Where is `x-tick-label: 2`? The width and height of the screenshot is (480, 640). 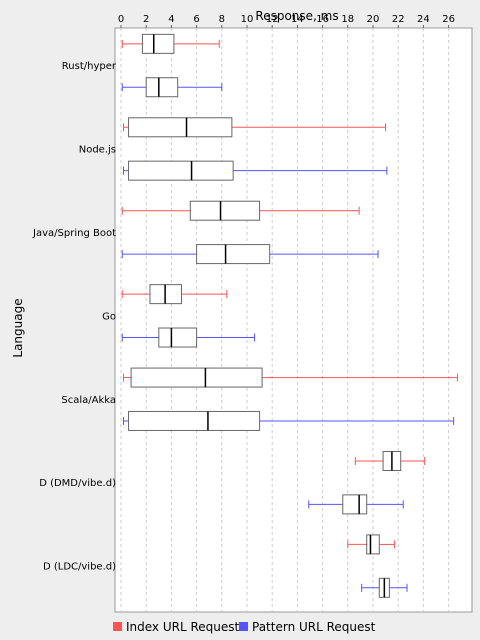
x-tick-label: 2 is located at coordinates (146, 19).